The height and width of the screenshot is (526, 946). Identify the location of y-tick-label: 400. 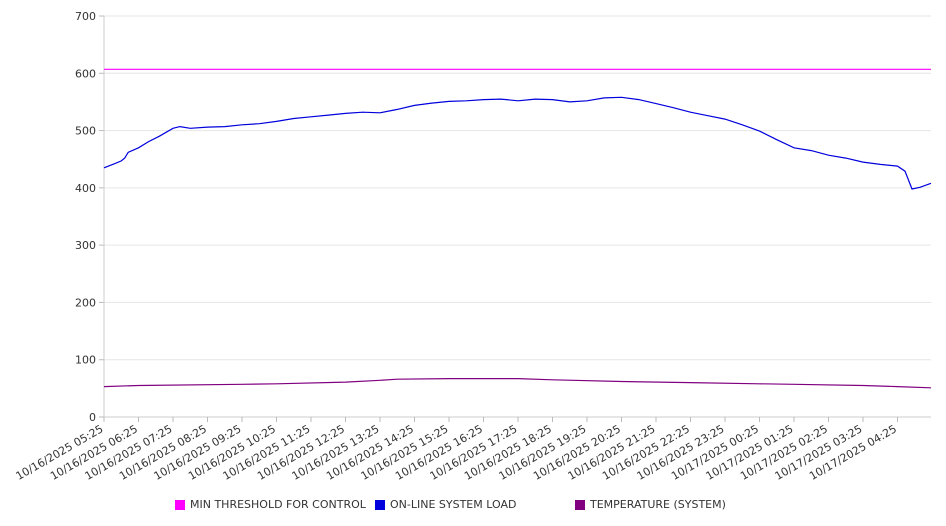
(85, 188).